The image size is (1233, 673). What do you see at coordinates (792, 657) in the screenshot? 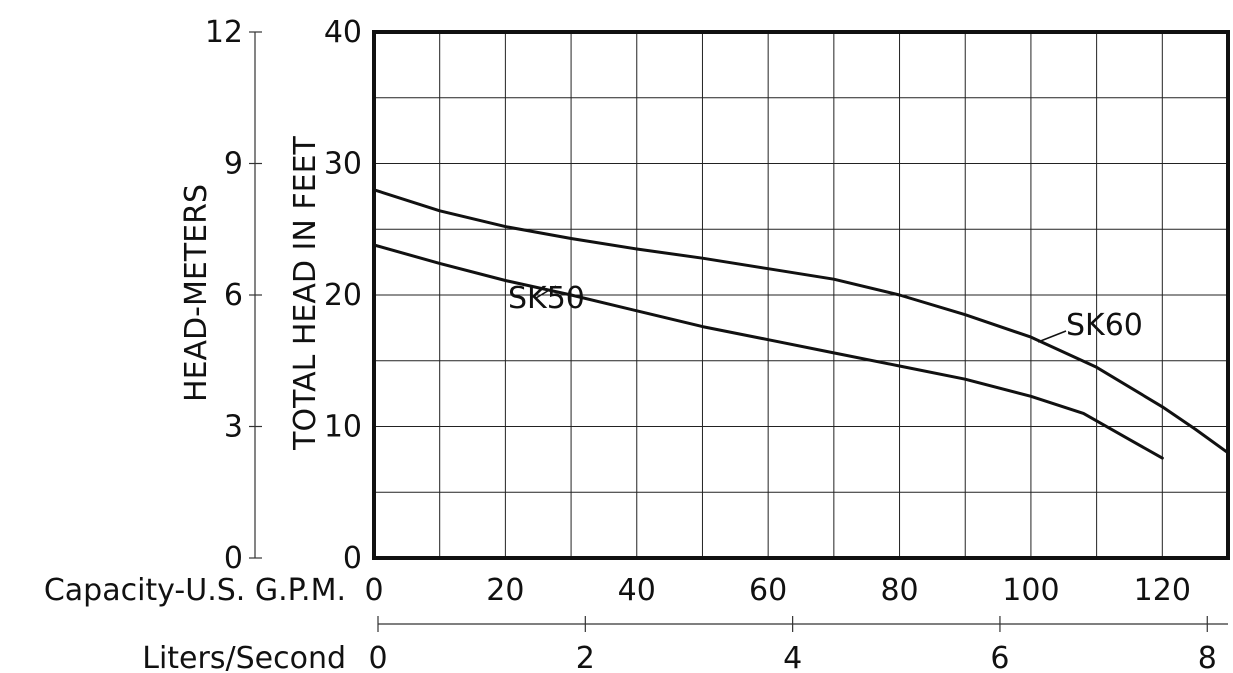
I see `x-secondary-tick-label: 4` at bounding box center [792, 657].